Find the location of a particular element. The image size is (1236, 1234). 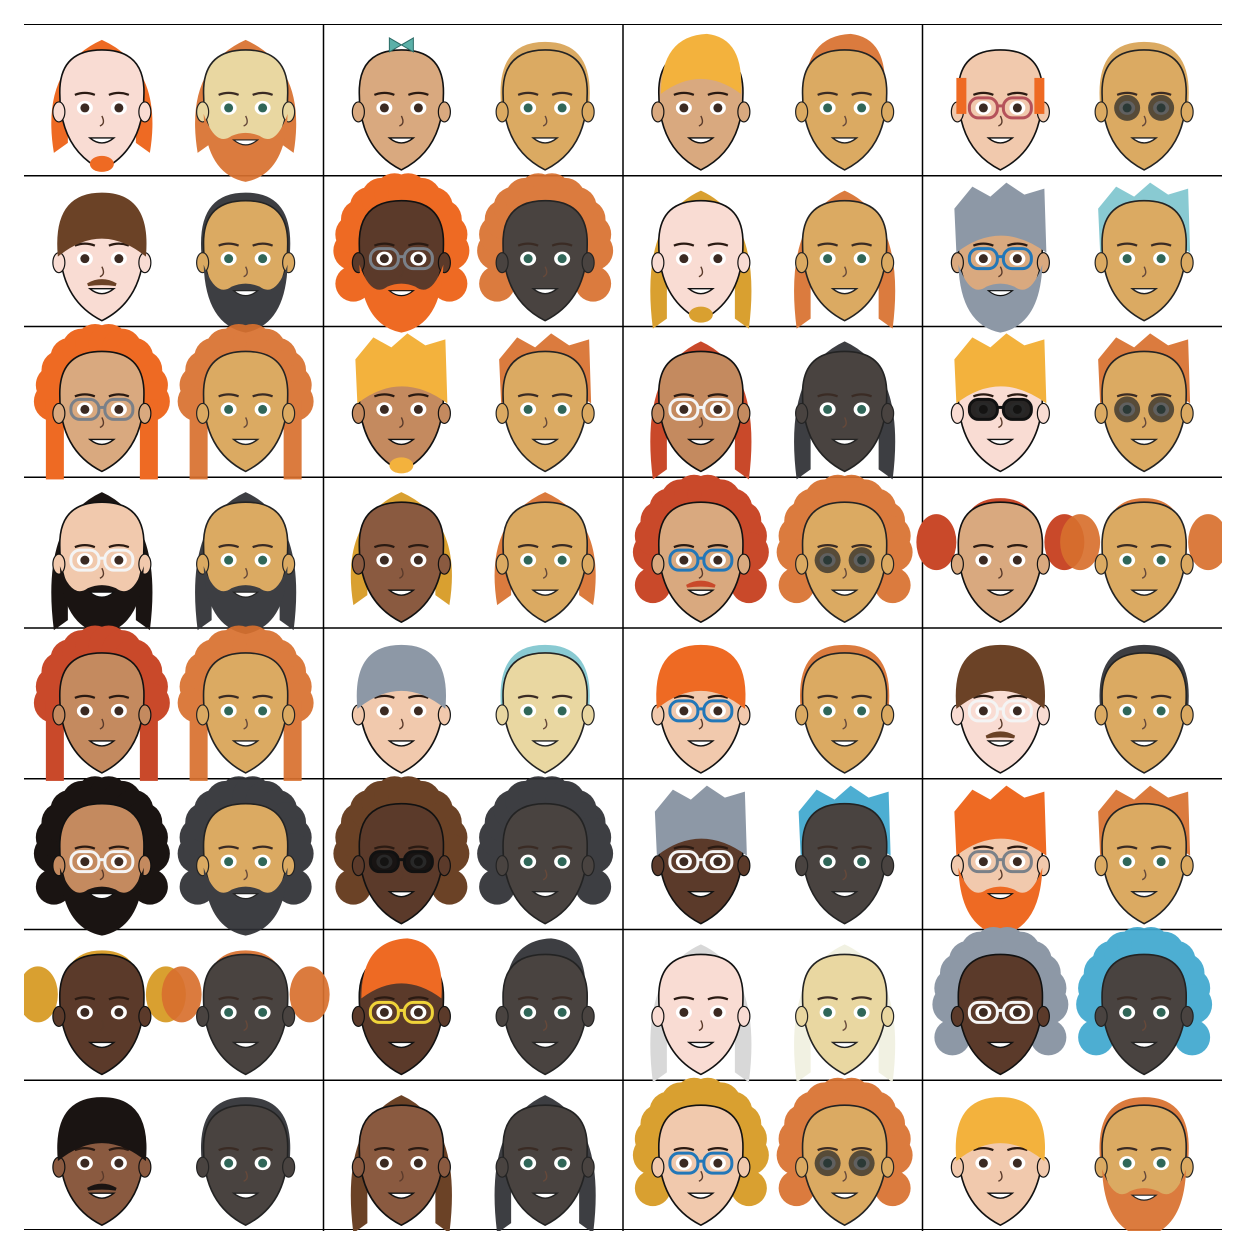

generated-shades is located at coordinates (827, 1163).